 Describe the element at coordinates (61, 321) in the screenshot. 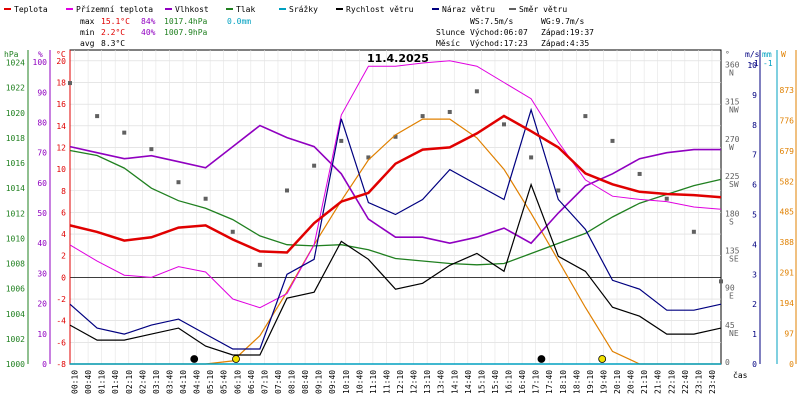

I see `temp-tick-label: -4` at that location.